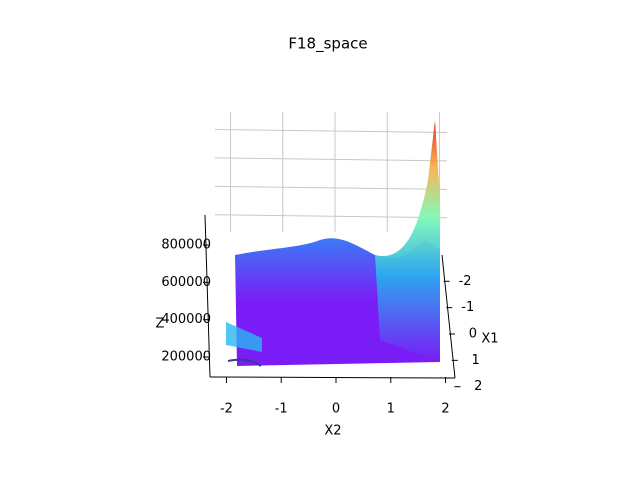 The image size is (640, 484). I want to click on grid, so click(331, 172).